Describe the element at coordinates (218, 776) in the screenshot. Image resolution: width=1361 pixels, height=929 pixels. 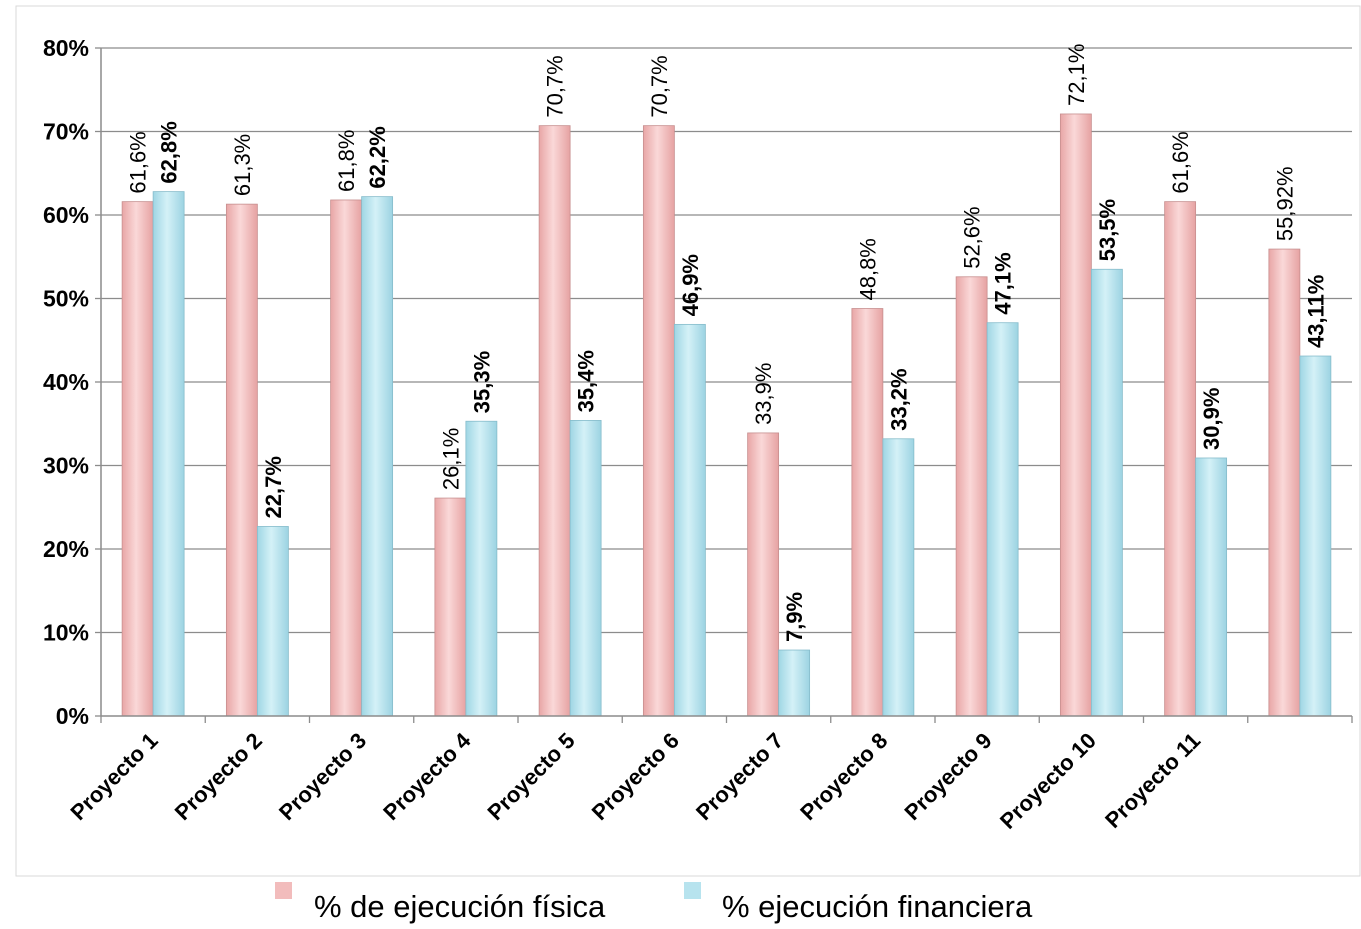
I see `x-category-label: Proyecto 2` at that location.